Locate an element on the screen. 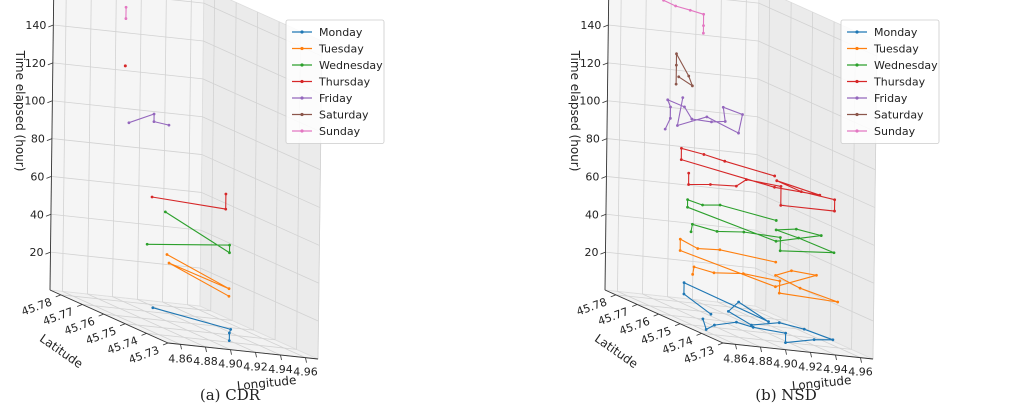 The image size is (1011, 414). legend-label-monday: Monday is located at coordinates (341, 32).